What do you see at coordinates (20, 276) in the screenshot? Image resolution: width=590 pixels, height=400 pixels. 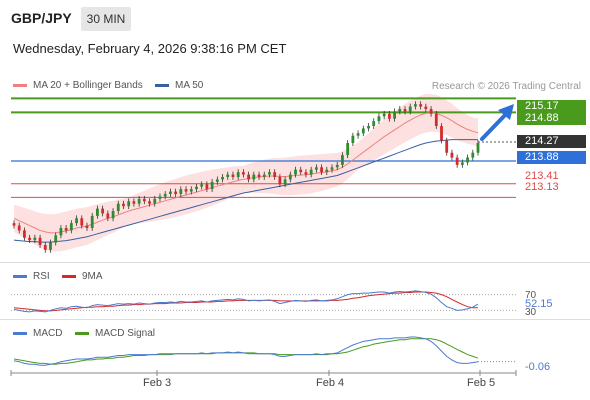 I see `rsi-swatch` at bounding box center [20, 276].